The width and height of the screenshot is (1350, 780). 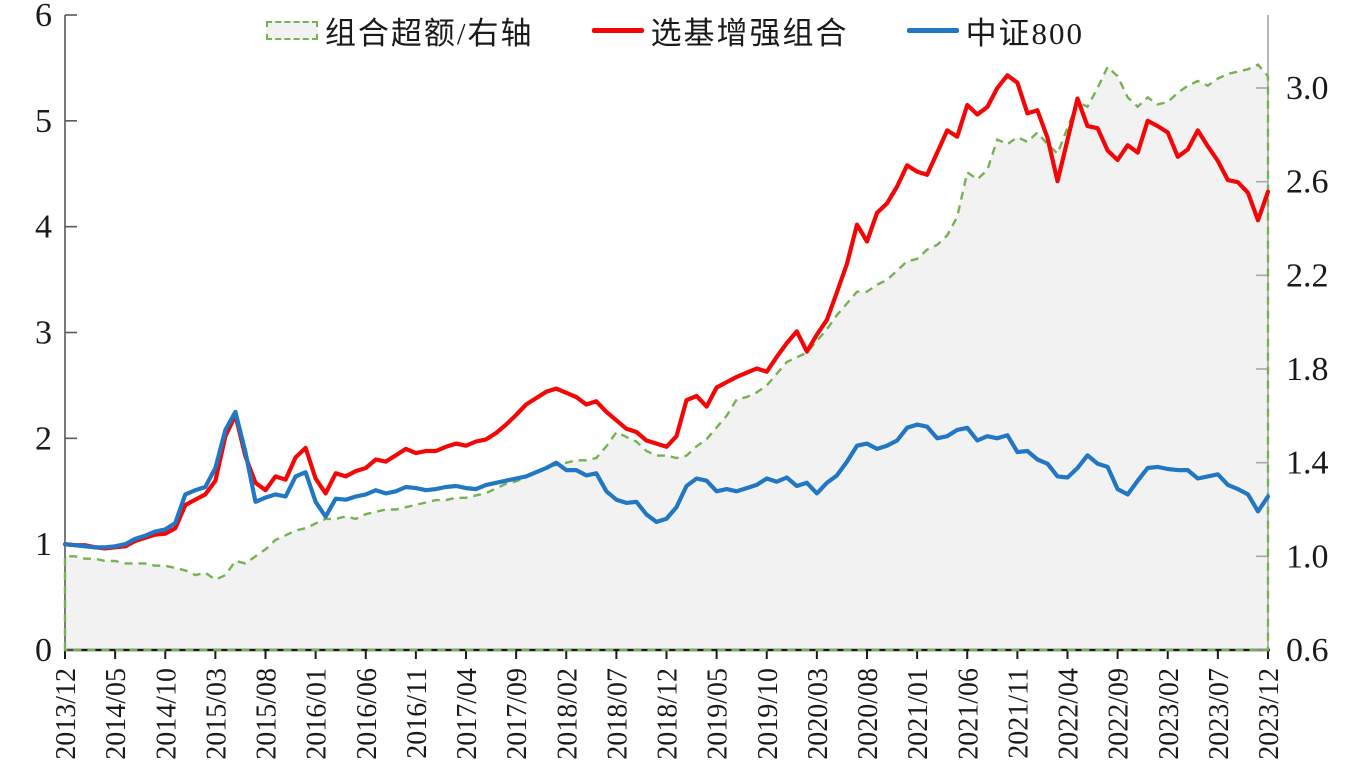 What do you see at coordinates (166, 714) in the screenshot?
I see `x-tick-label: 2014/10` at bounding box center [166, 714].